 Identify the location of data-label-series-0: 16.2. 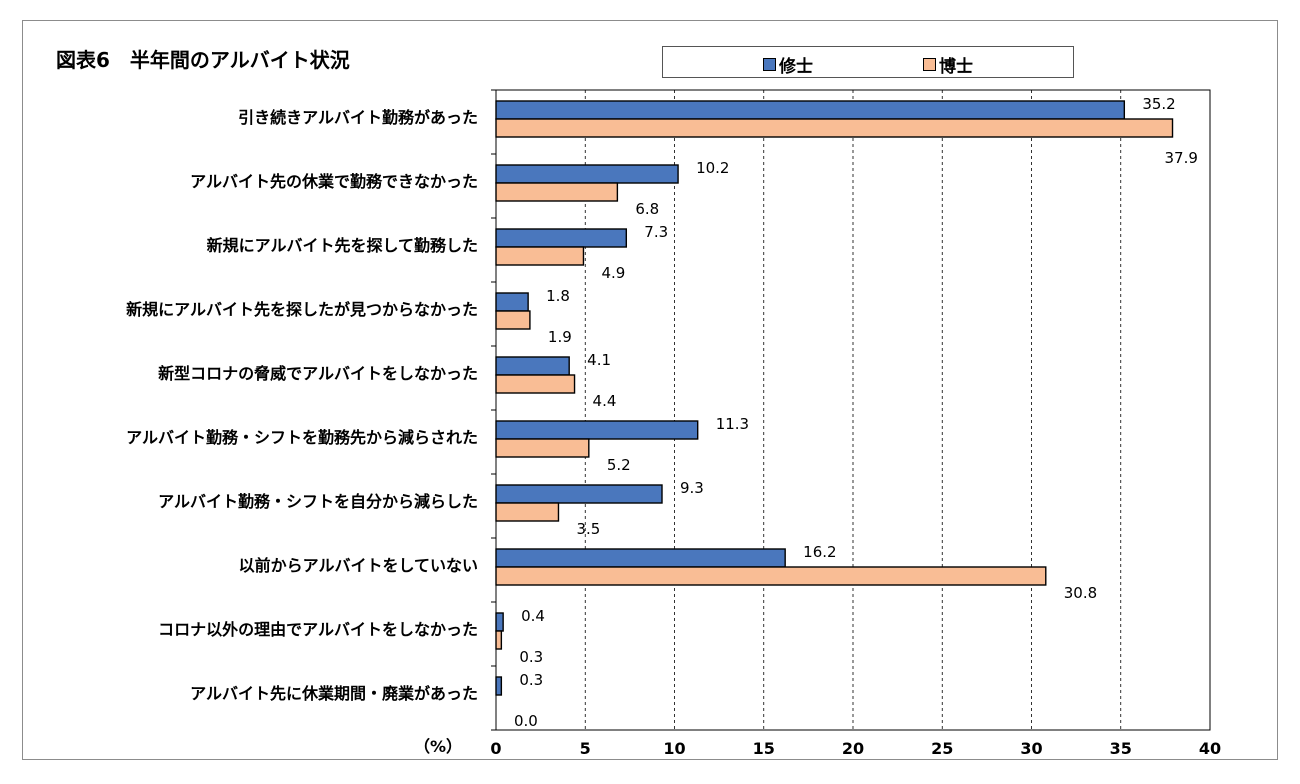
(819, 552).